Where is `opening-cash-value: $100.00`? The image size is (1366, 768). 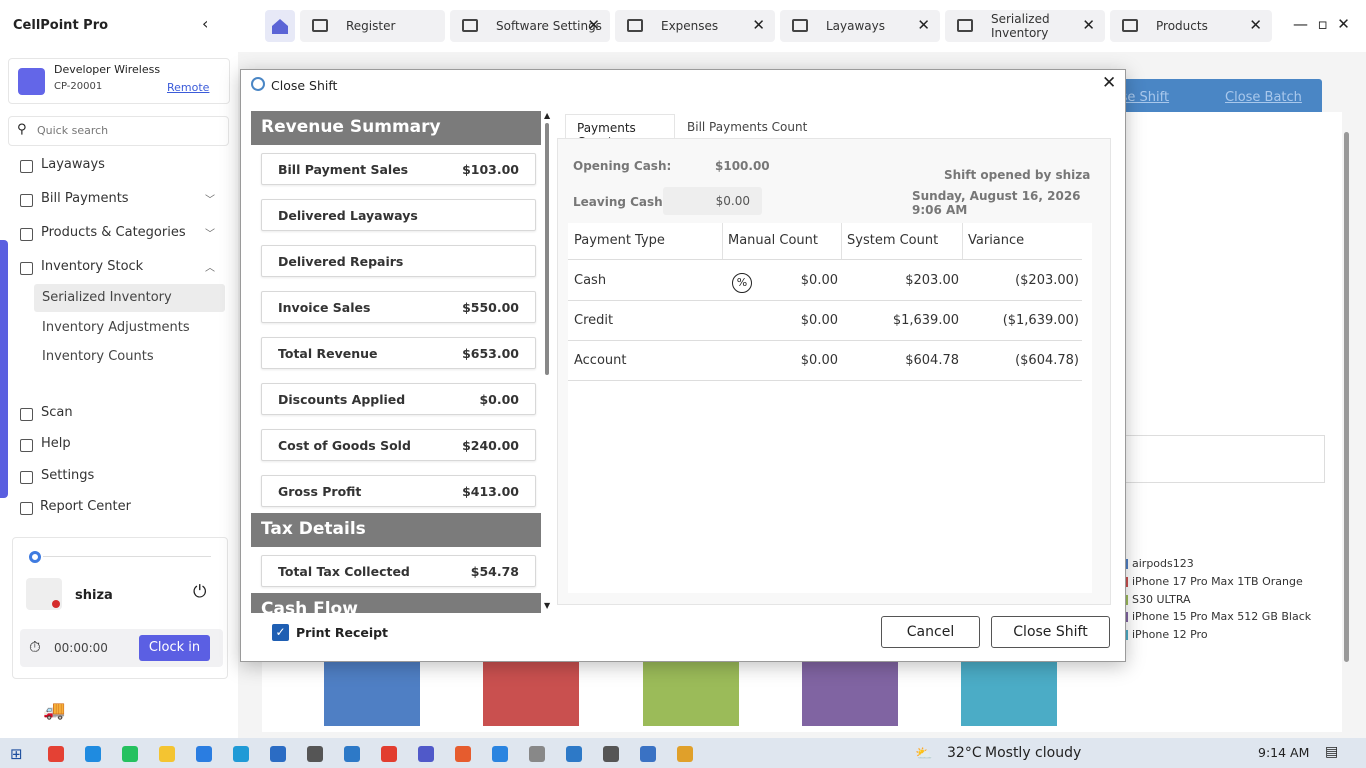
opening-cash-value: $100.00 is located at coordinates (742, 166).